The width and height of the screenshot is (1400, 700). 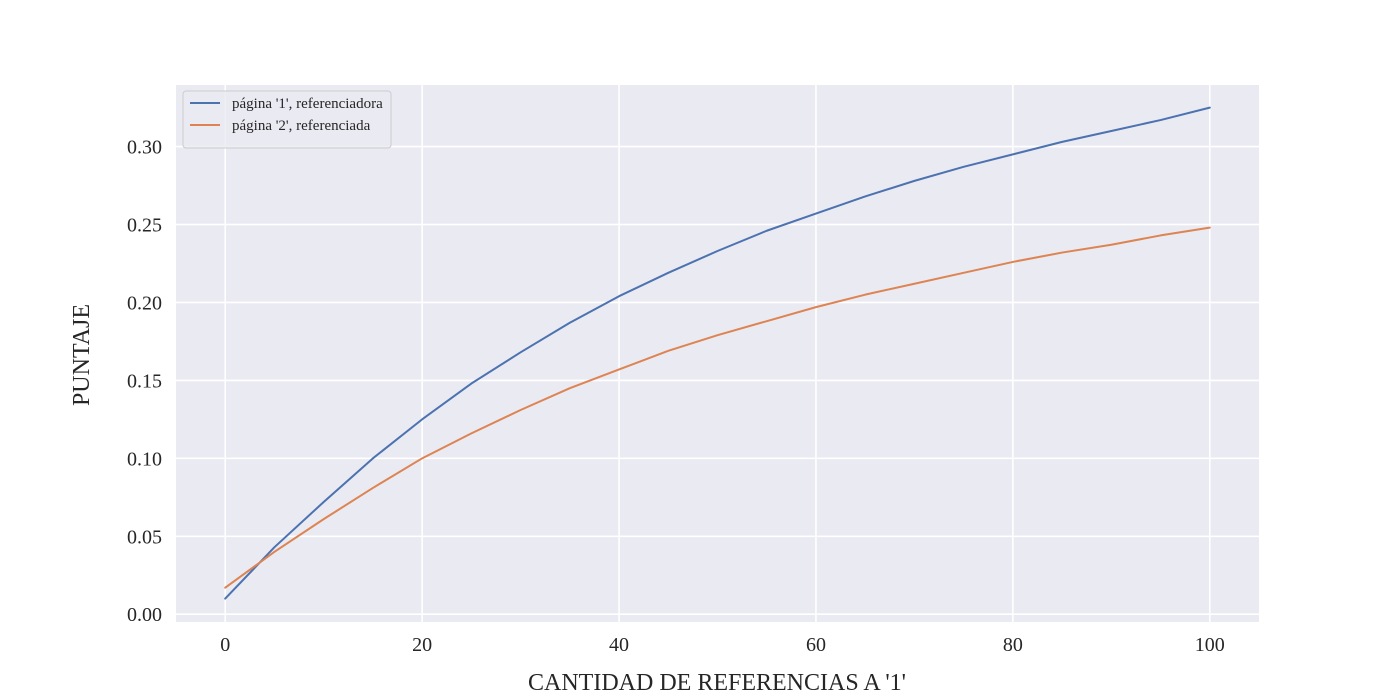 I want to click on x-tick-label: 60, so click(x=816, y=645).